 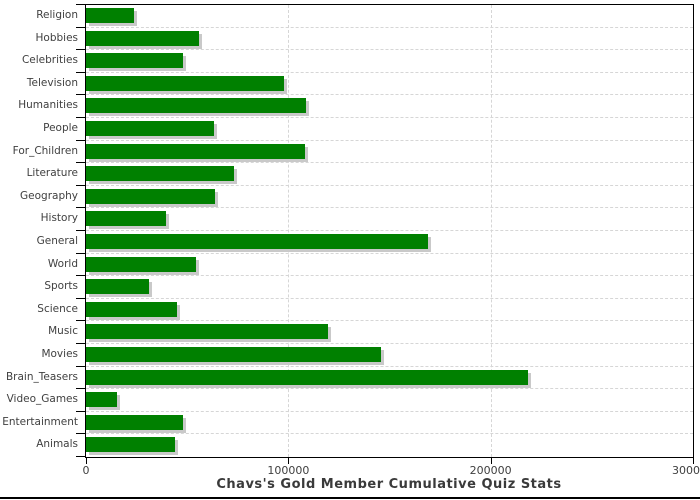 I want to click on category-label-brain_teasers: Brain_Teasers, so click(x=41, y=376).